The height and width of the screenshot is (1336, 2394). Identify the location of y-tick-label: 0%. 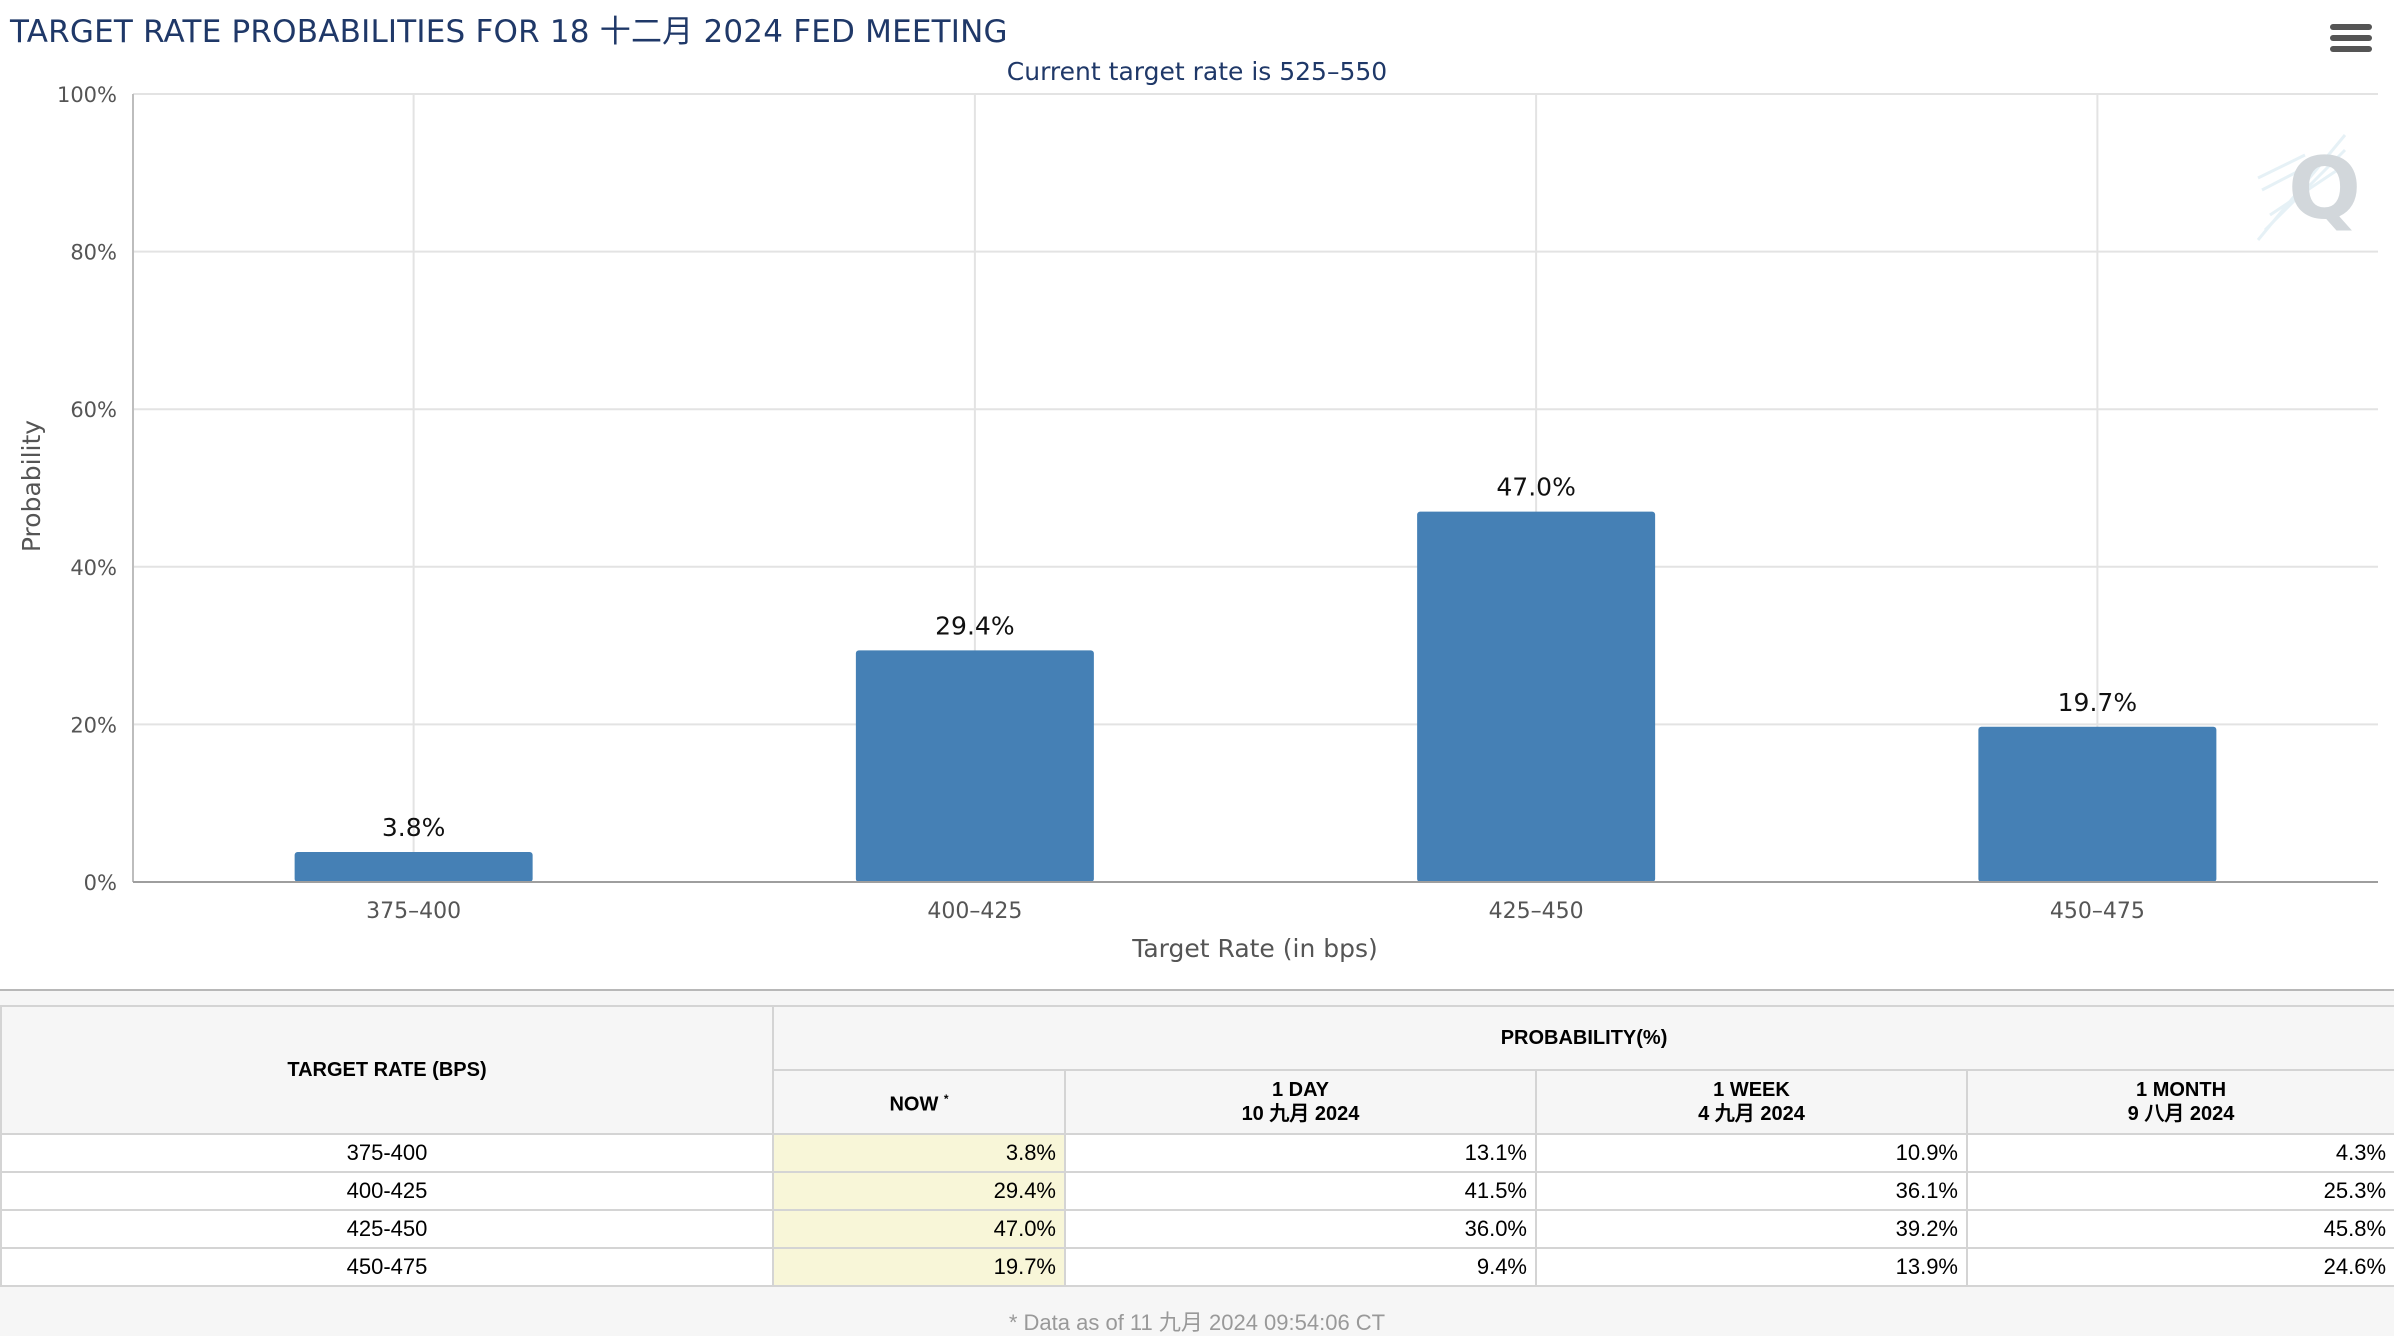
(100, 883).